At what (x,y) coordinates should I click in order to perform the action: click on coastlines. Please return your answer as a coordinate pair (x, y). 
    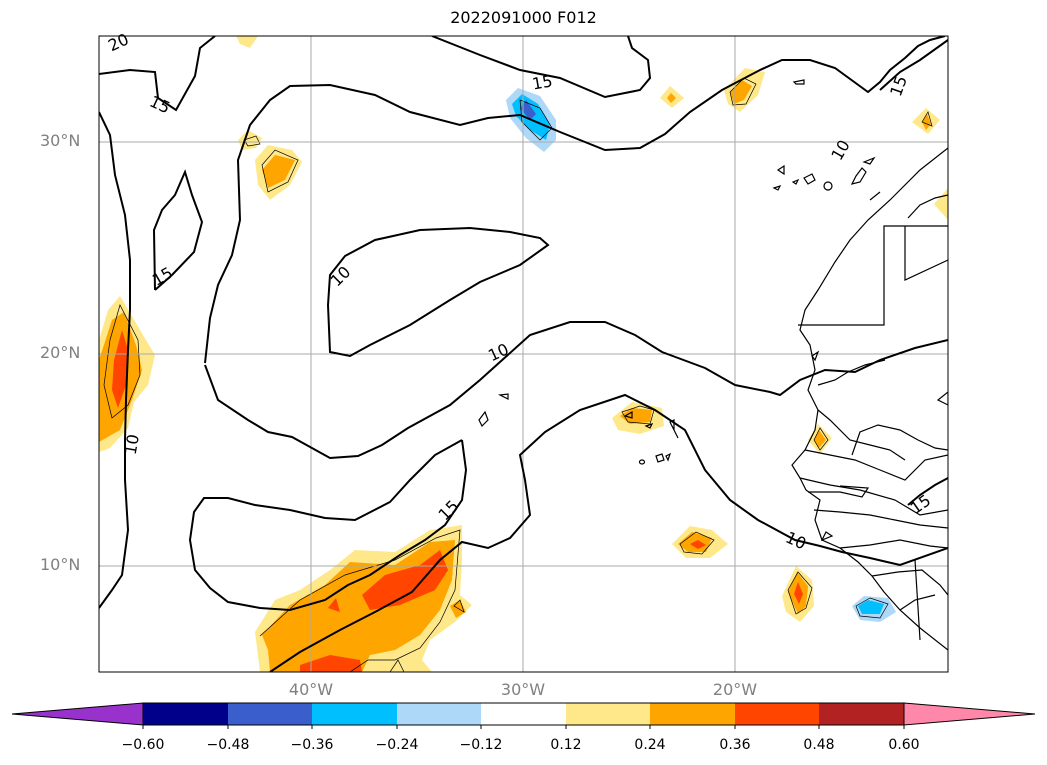
    Looking at the image, I should click on (869, 399).